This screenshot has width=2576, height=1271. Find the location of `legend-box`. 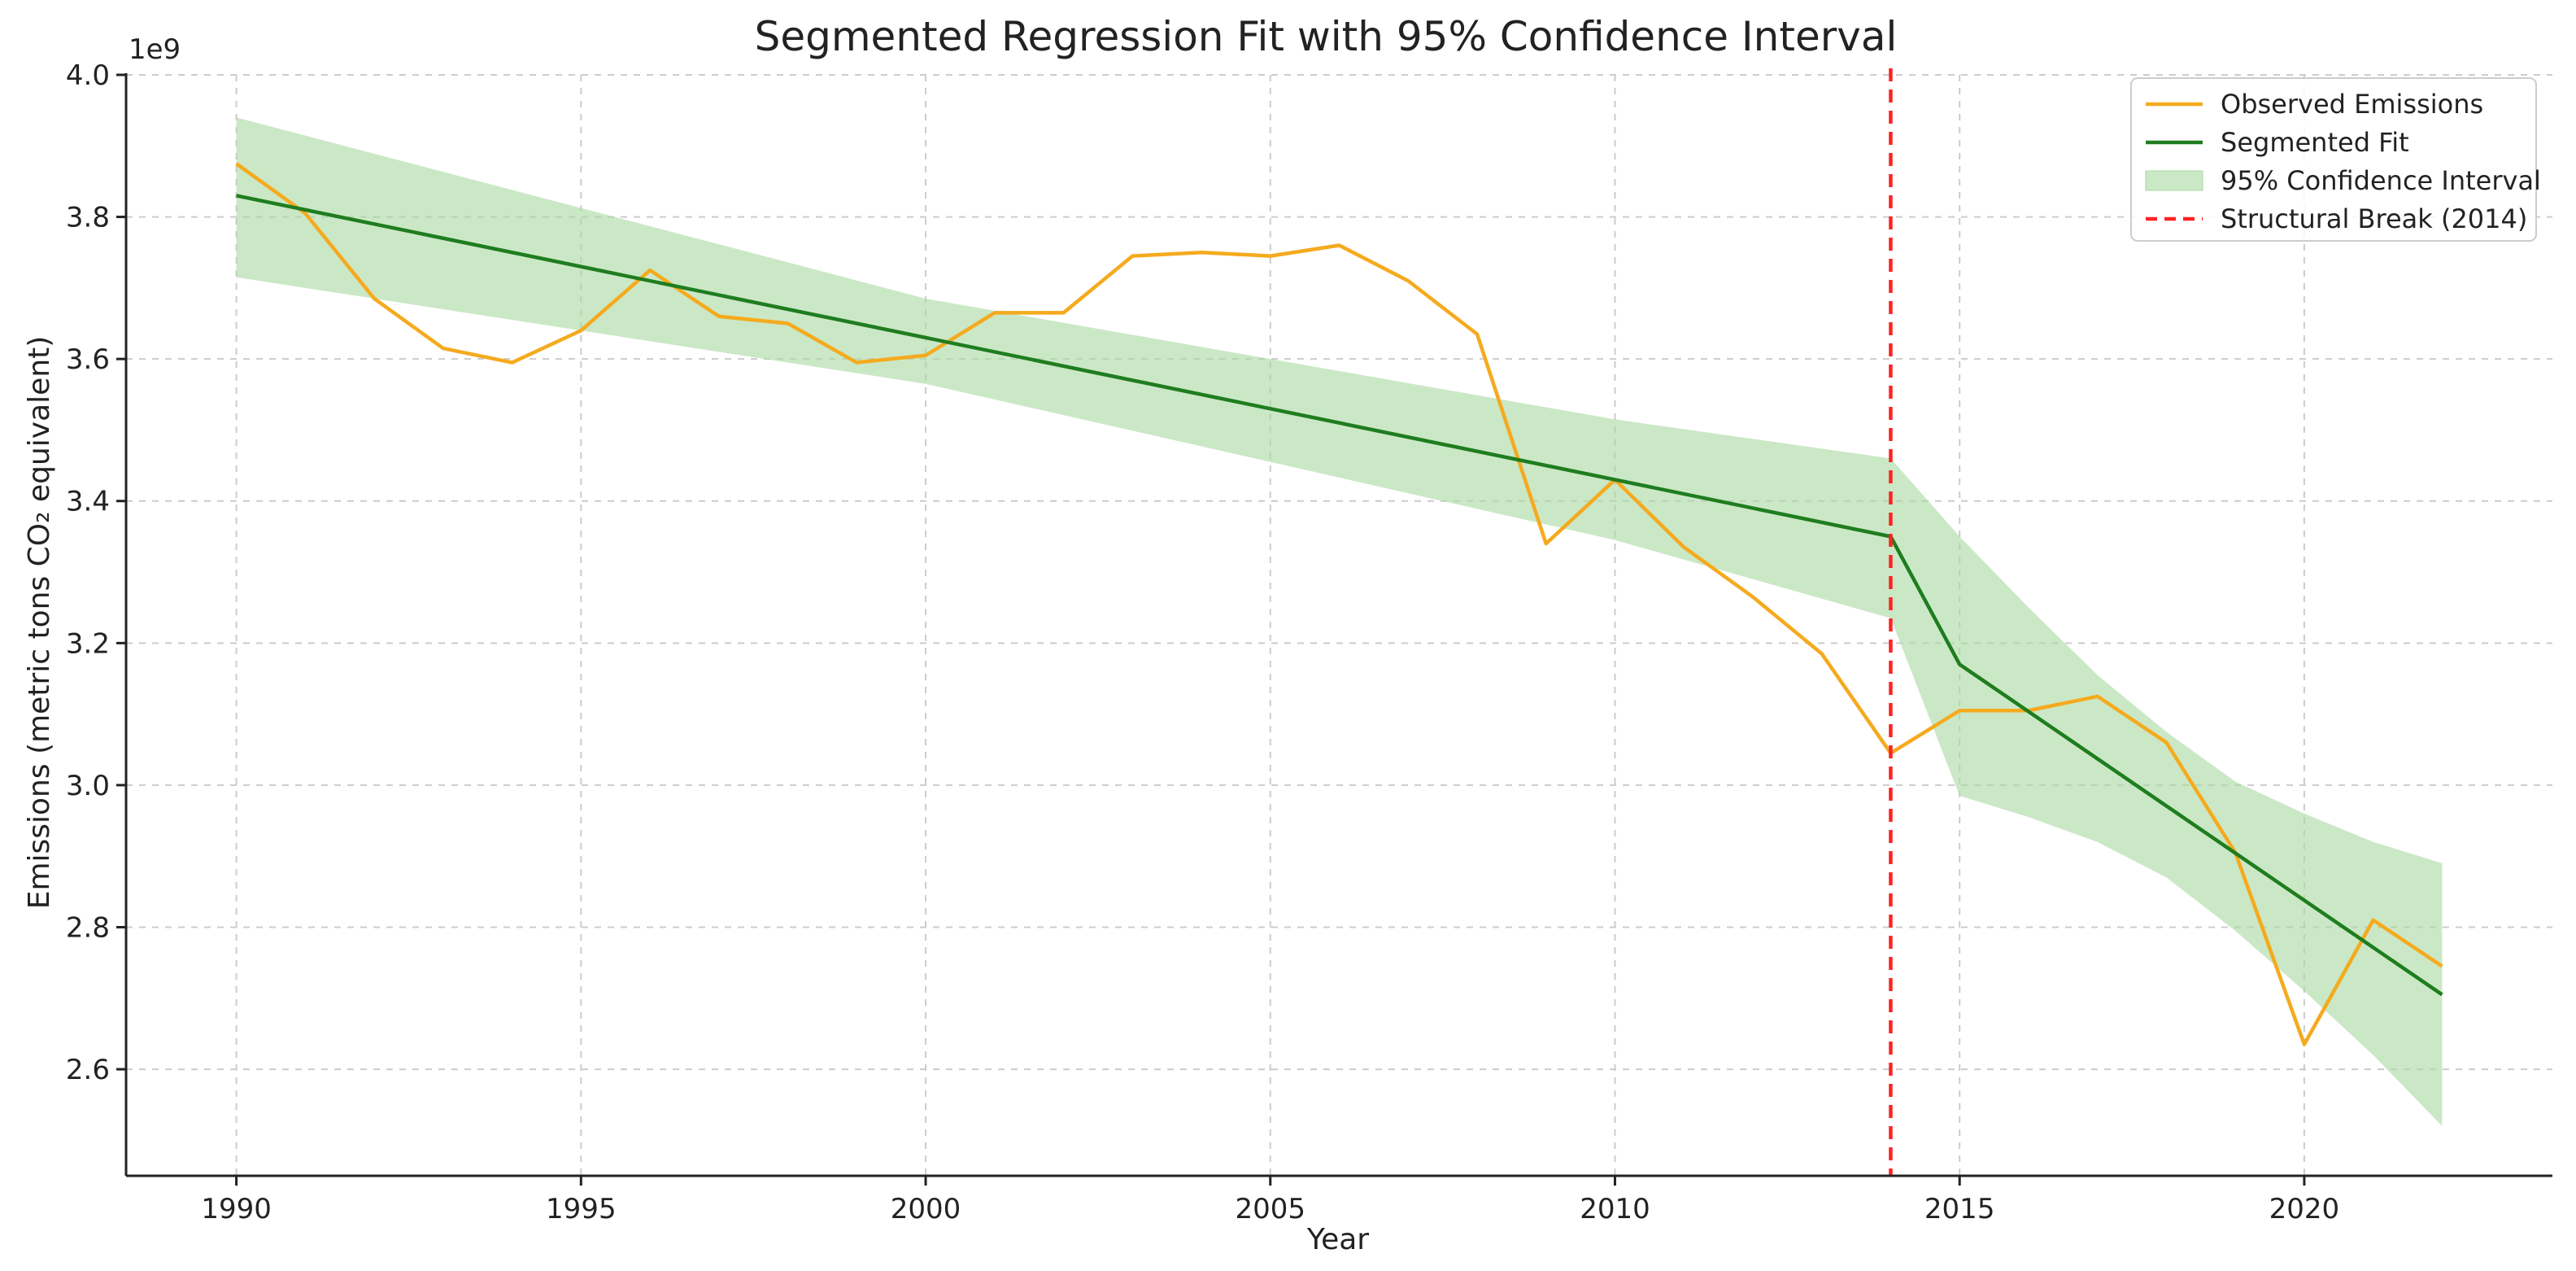

legend-box is located at coordinates (2333, 159).